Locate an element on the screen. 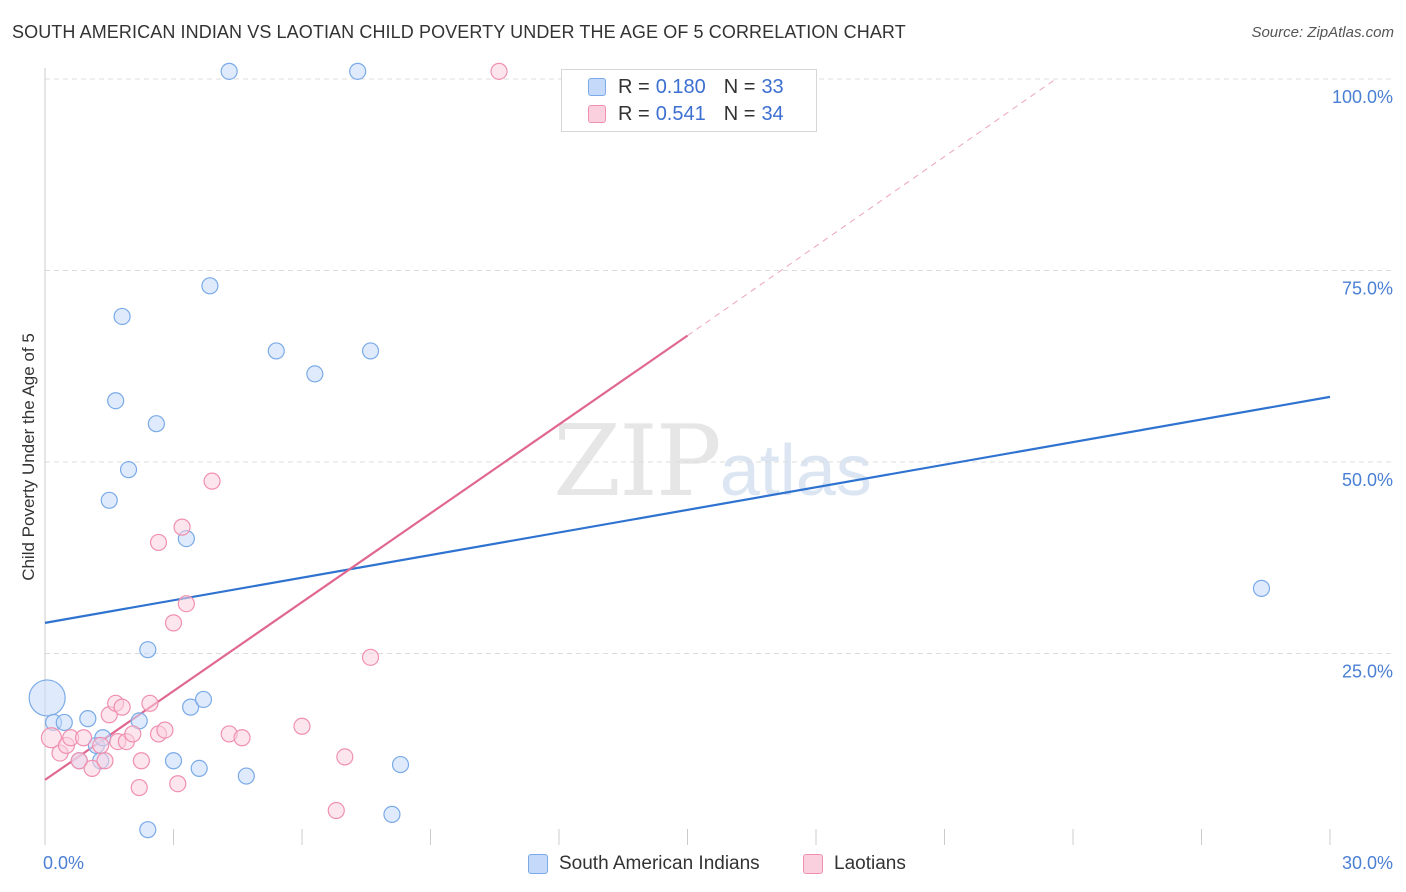 Image resolution: width=1406 pixels, height=892 pixels. legend-swatch-pink is located at coordinates (597, 114).